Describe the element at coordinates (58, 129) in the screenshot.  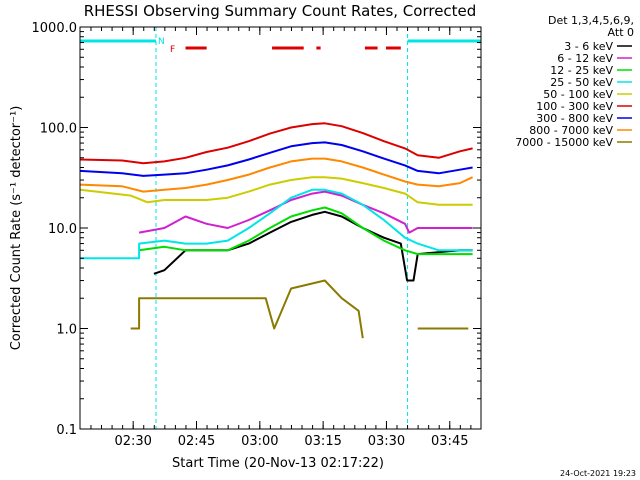
I see `y-tick-label: 100.0` at that location.